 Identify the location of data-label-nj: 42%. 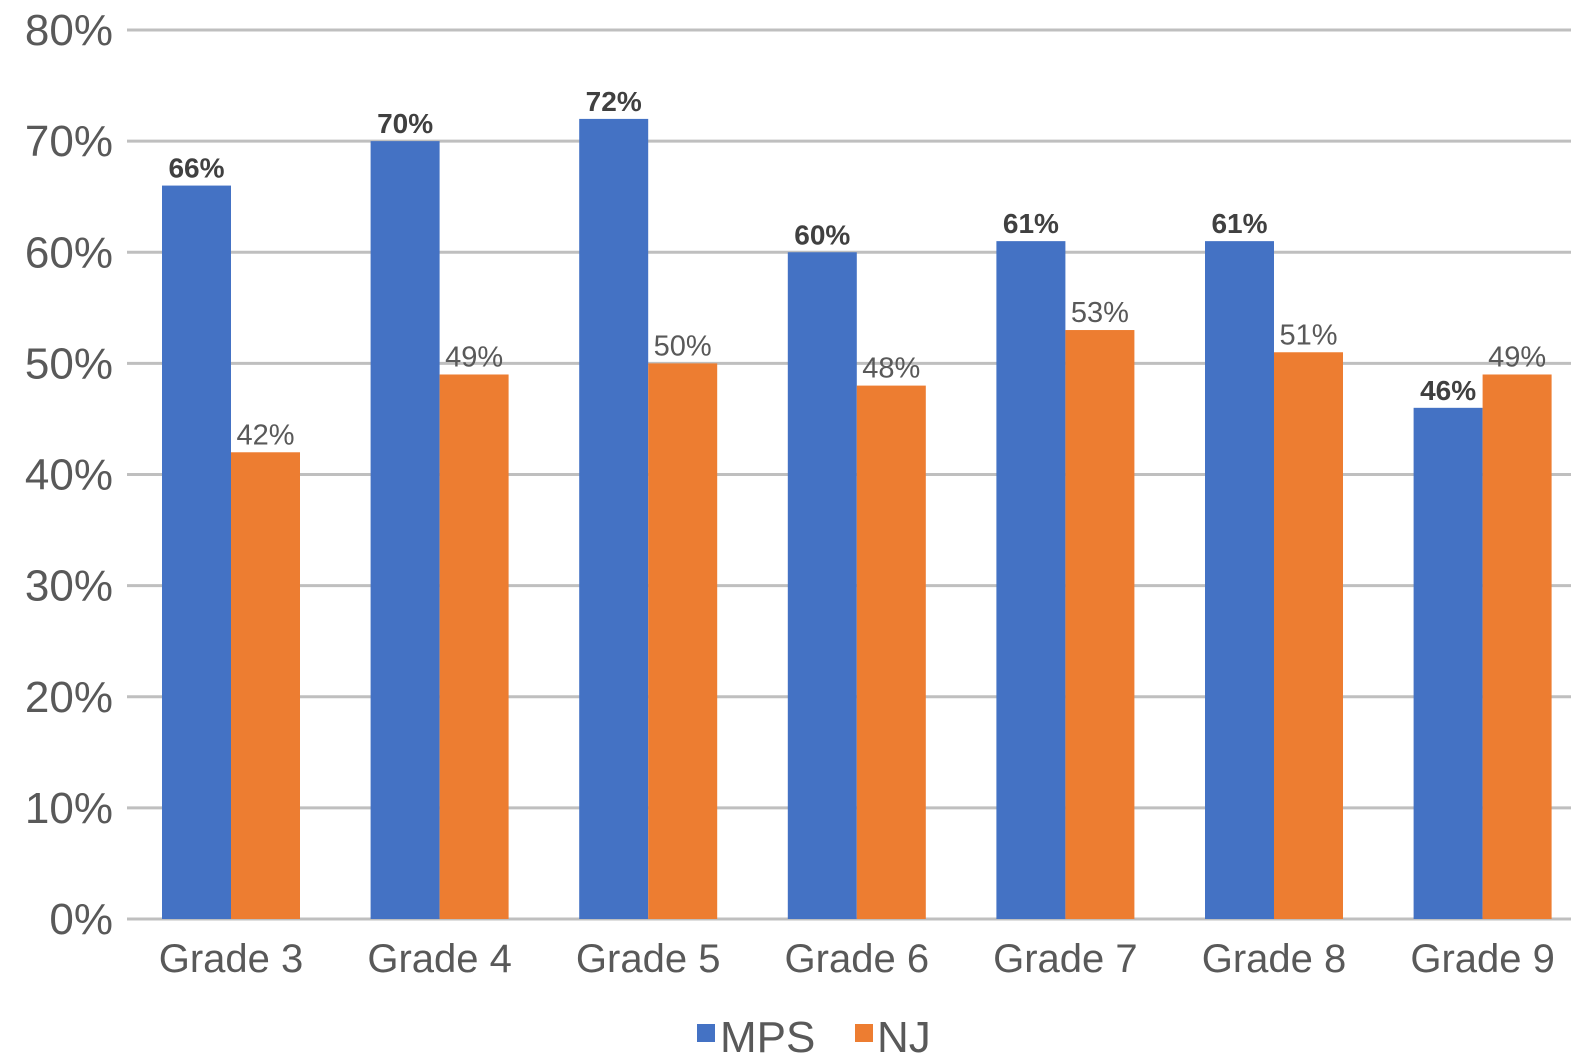
(265, 435).